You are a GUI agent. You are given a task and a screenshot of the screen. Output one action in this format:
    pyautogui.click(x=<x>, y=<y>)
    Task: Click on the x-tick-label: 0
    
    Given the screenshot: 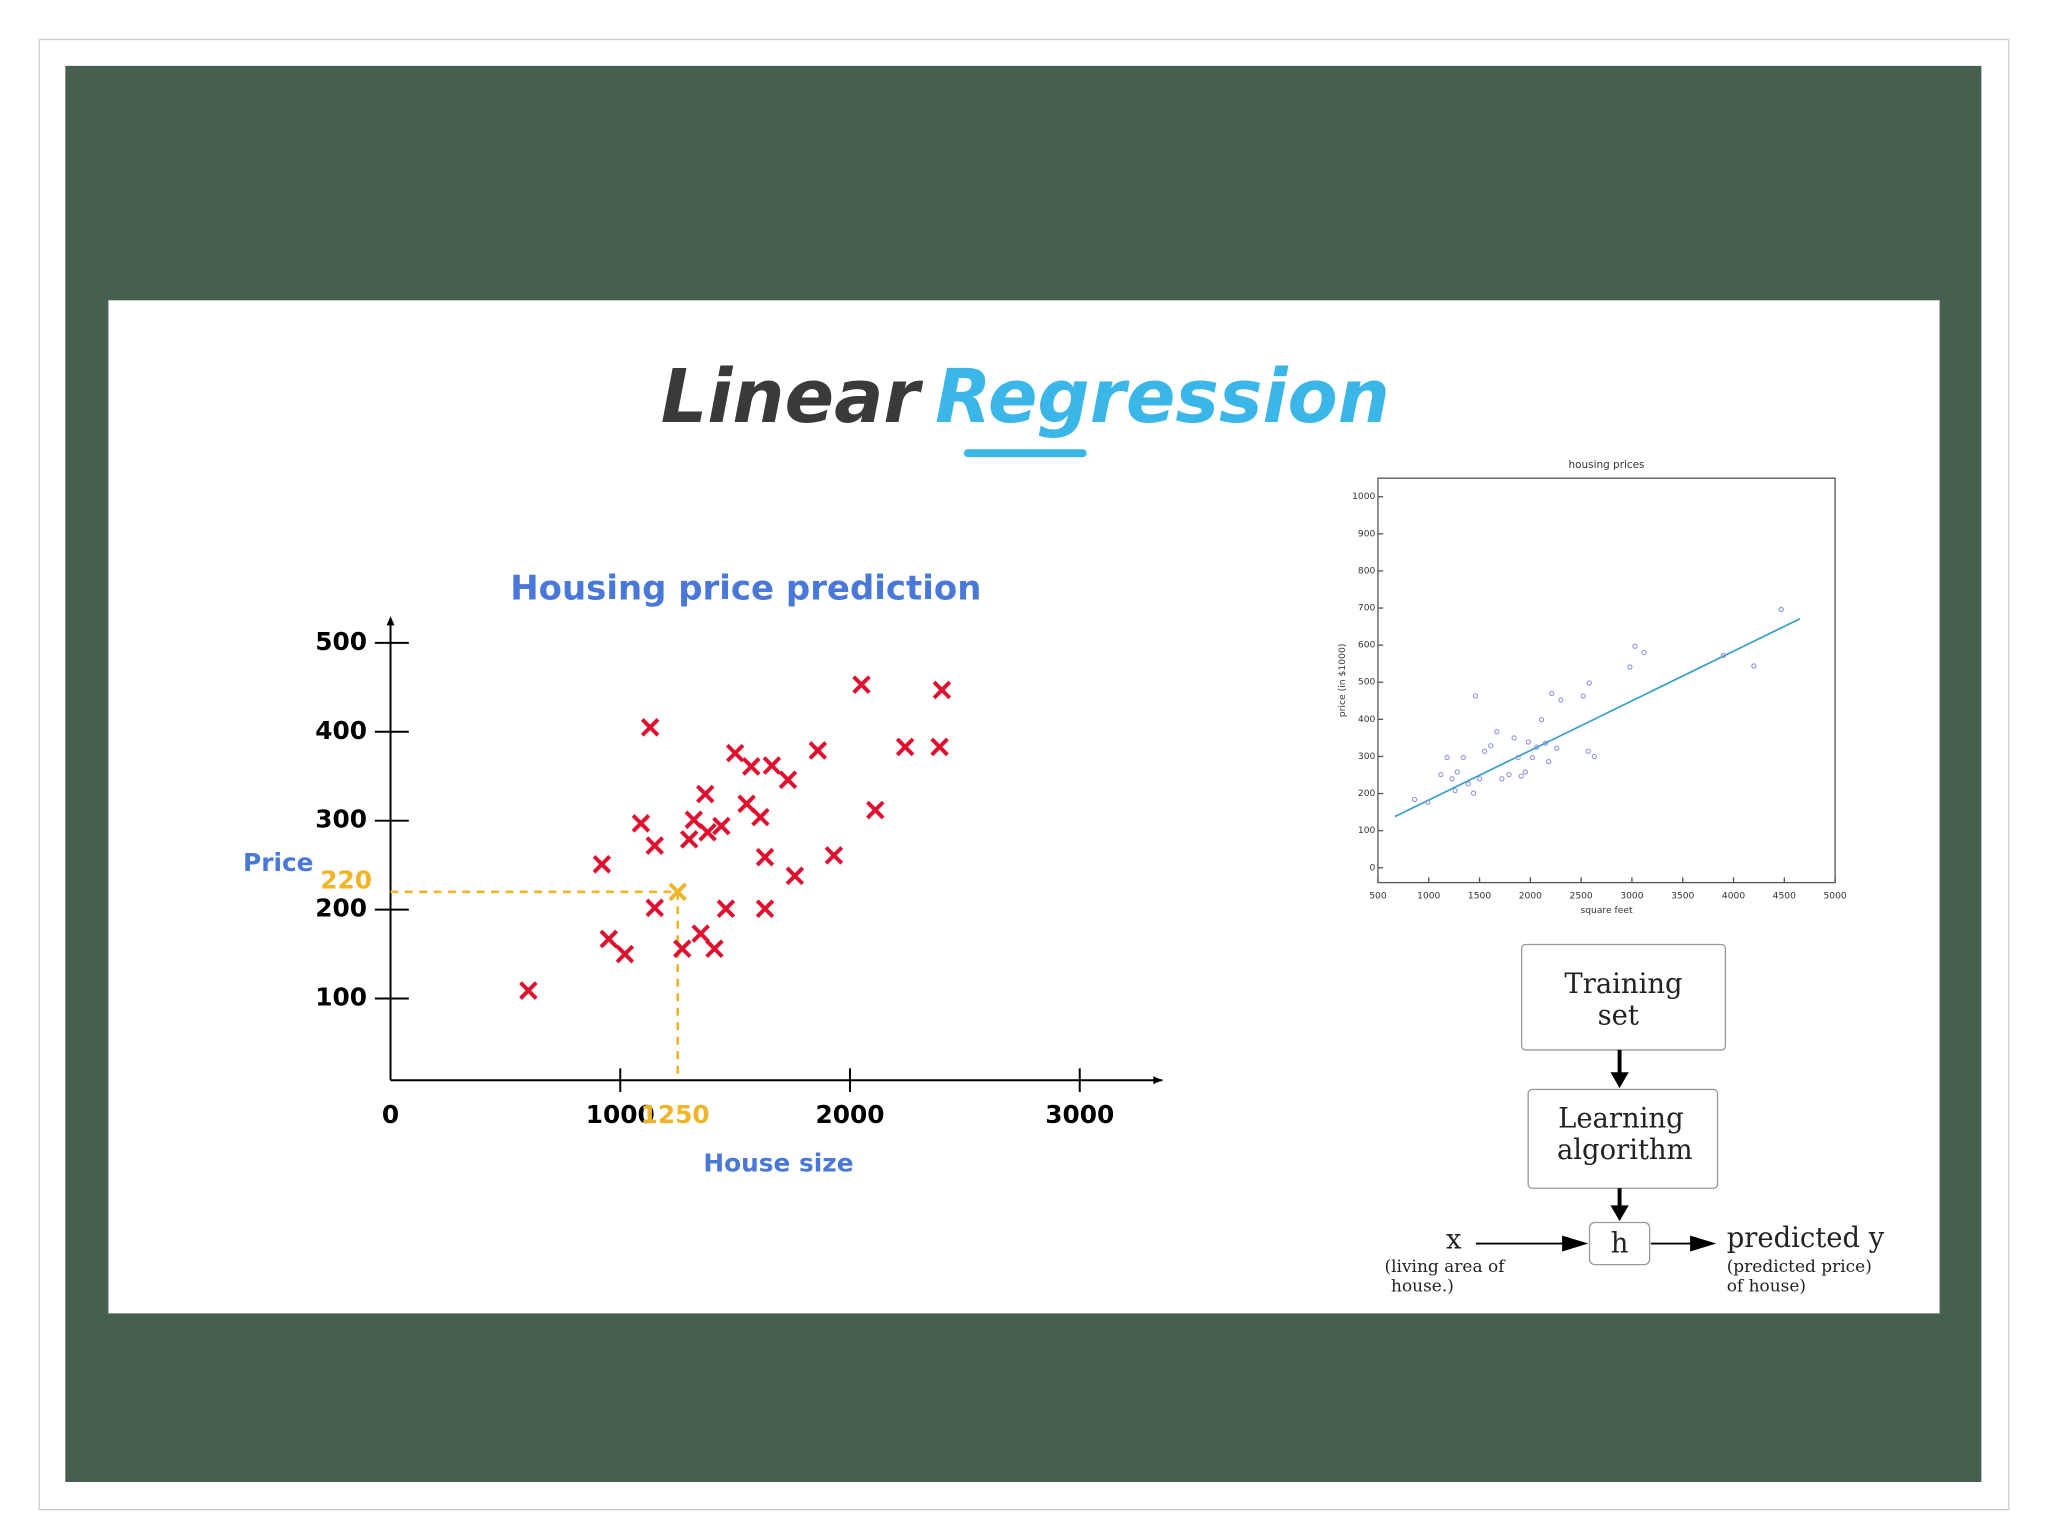 What is the action you would take?
    pyautogui.click(x=390, y=1114)
    